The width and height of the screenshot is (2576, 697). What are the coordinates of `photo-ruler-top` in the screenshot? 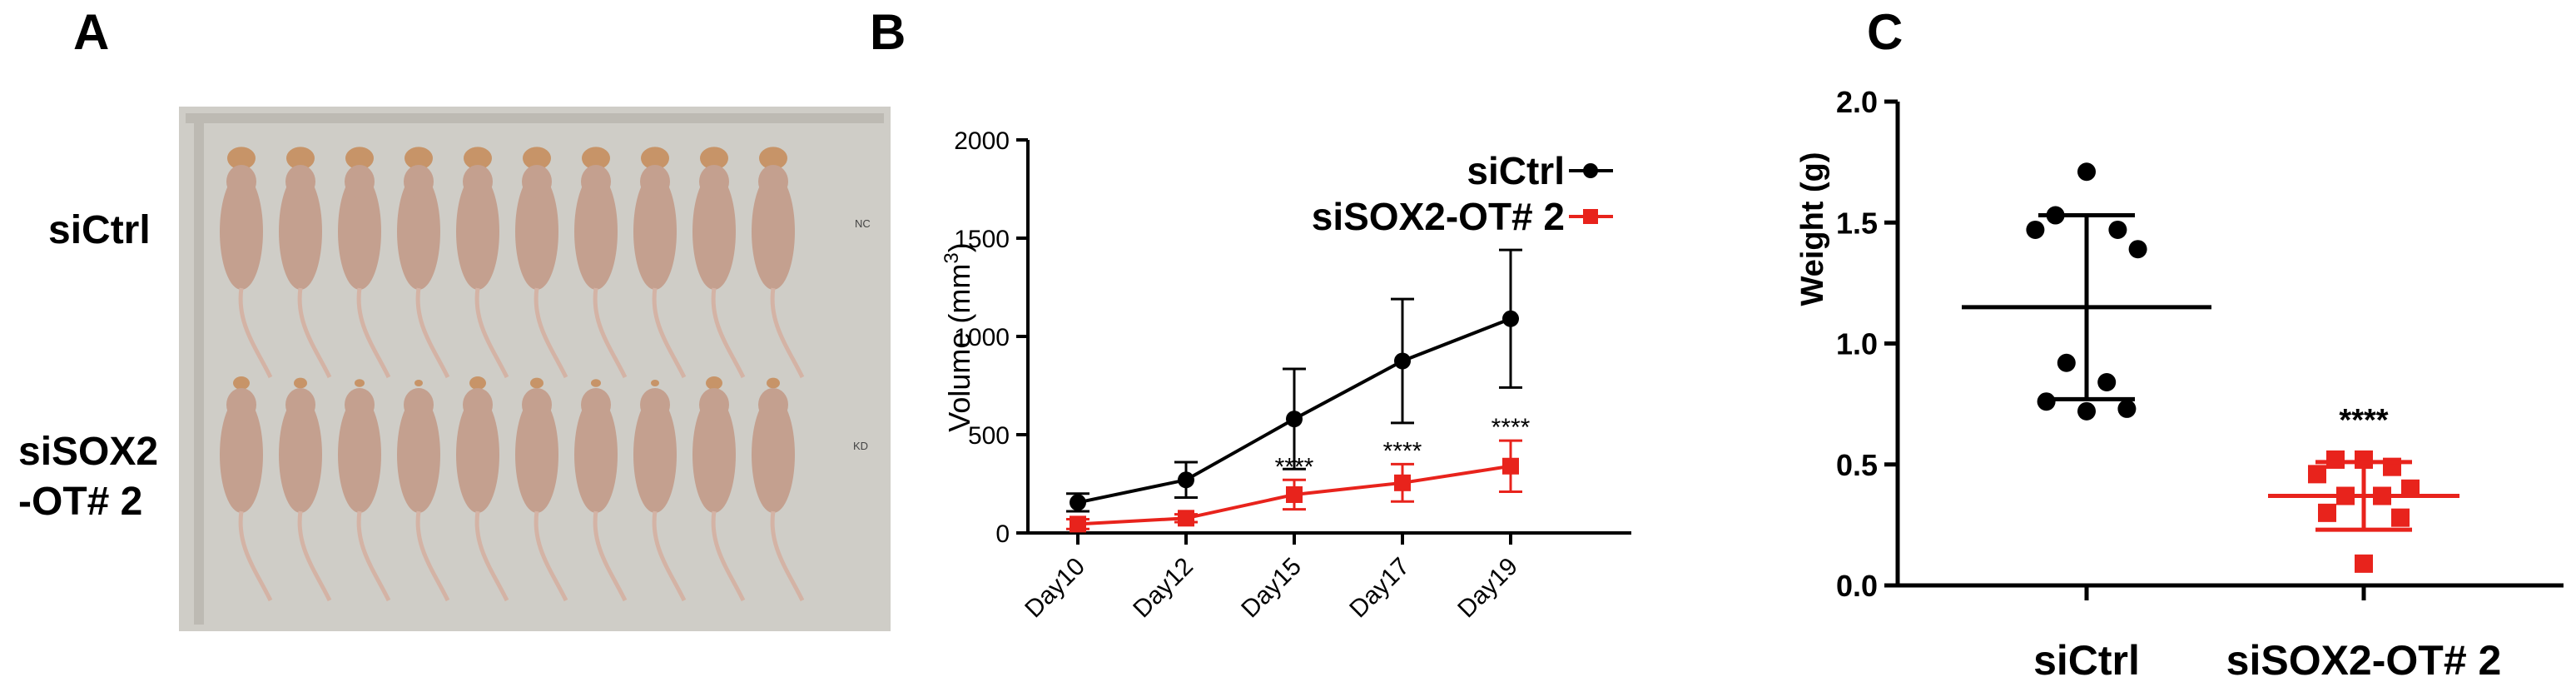 It's located at (535, 118).